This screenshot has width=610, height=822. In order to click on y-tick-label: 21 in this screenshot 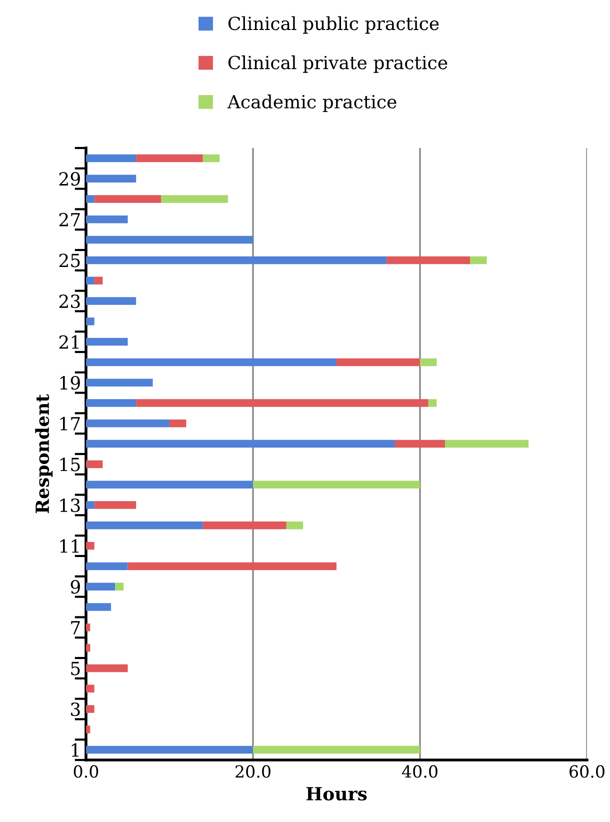, I will do `click(69, 342)`.